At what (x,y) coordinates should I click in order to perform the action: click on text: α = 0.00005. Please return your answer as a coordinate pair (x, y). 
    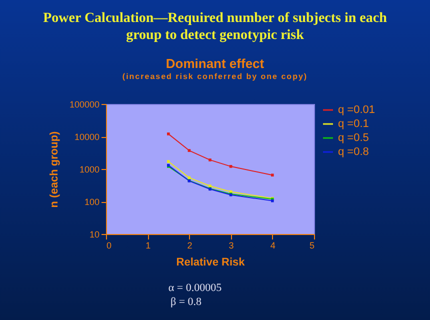
    Looking at the image, I should click on (195, 288).